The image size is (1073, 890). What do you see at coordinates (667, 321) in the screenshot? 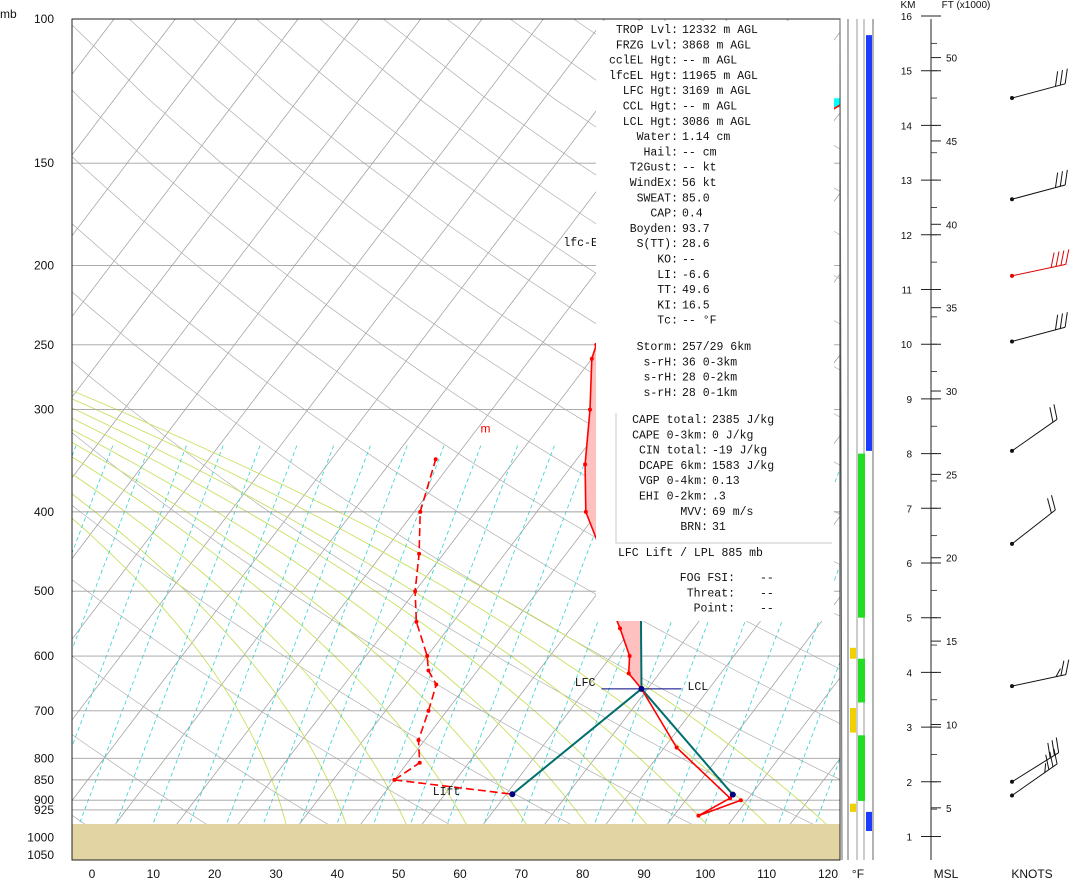
I see `index-key: Tc:` at bounding box center [667, 321].